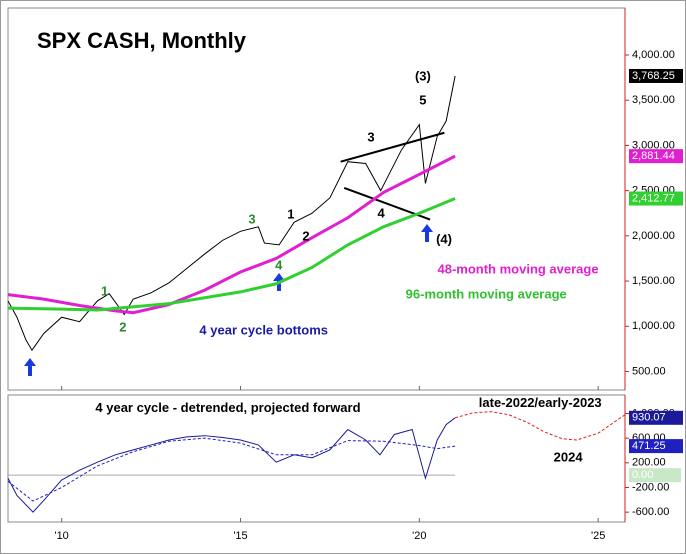  What do you see at coordinates (653, 55) in the screenshot?
I see `y-tick-label: 4,000.00` at bounding box center [653, 55].